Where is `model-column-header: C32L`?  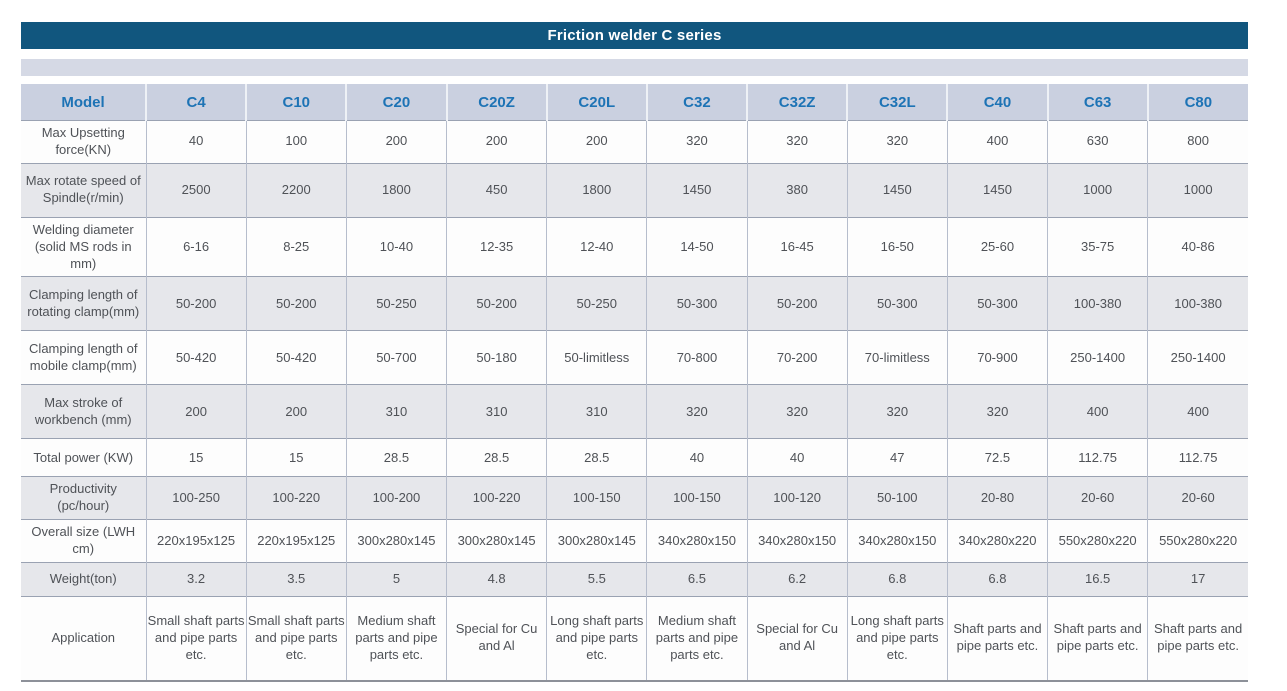 model-column-header: C32L is located at coordinates (897, 102).